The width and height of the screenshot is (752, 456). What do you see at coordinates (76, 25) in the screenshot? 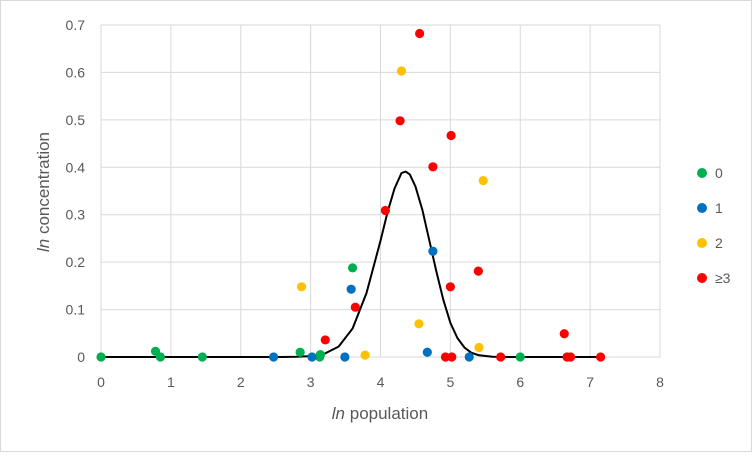
I see `y-tick-label: 0.7` at bounding box center [76, 25].